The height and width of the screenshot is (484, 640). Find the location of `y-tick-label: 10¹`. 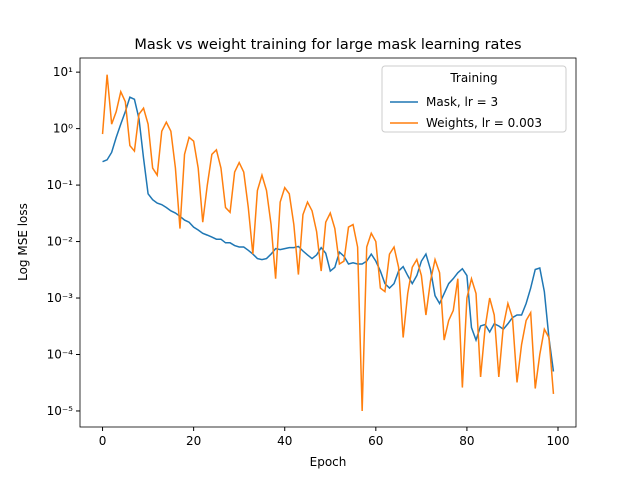

y-tick-label: 10¹ is located at coordinates (63, 72).